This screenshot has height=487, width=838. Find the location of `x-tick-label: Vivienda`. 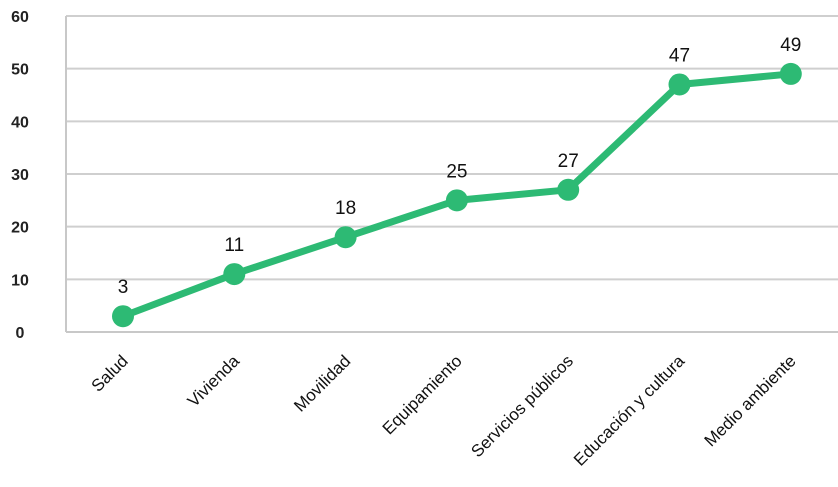

x-tick-label: Vivienda is located at coordinates (214, 381).